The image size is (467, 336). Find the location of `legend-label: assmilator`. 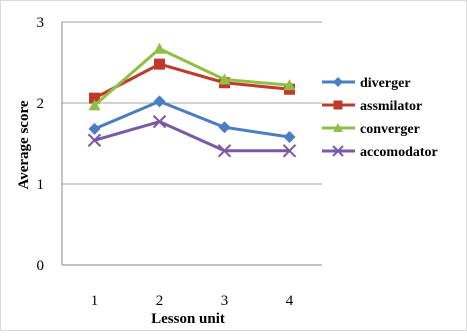

legend-label: assmilator is located at coordinates (391, 106).